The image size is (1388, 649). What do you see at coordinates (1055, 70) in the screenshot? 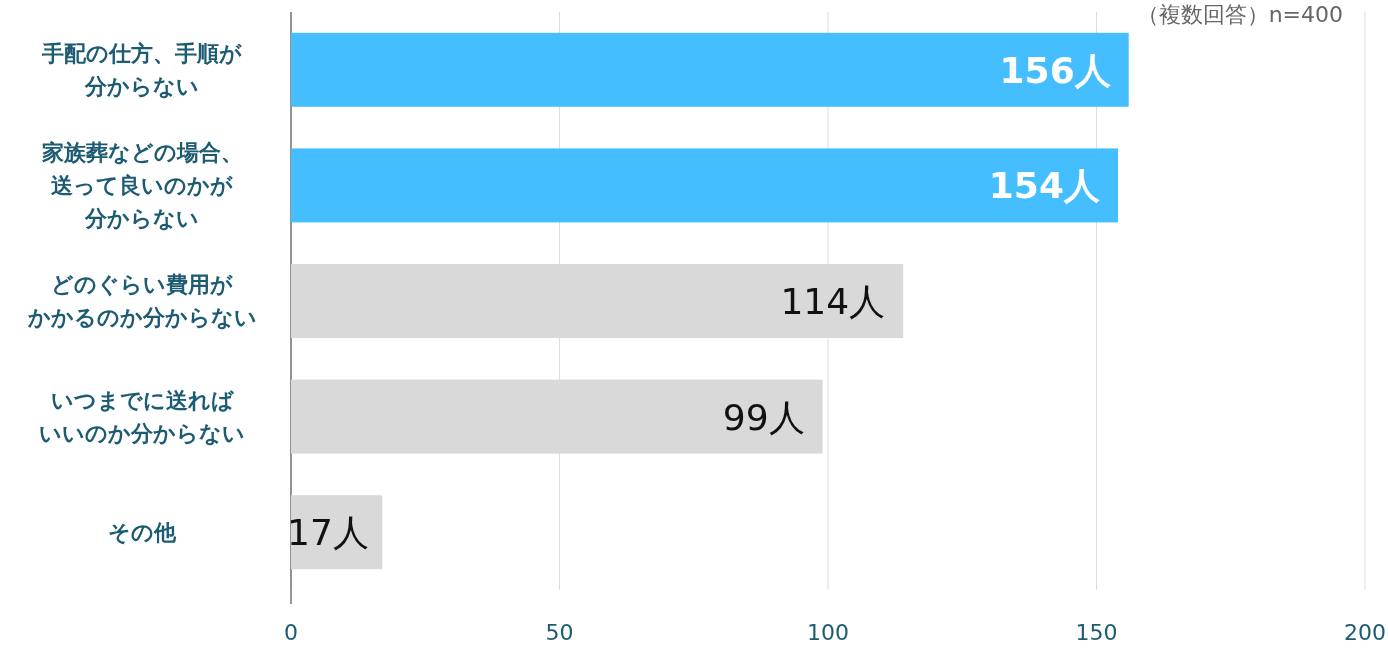
I see `data-label: 156人` at bounding box center [1055, 70].